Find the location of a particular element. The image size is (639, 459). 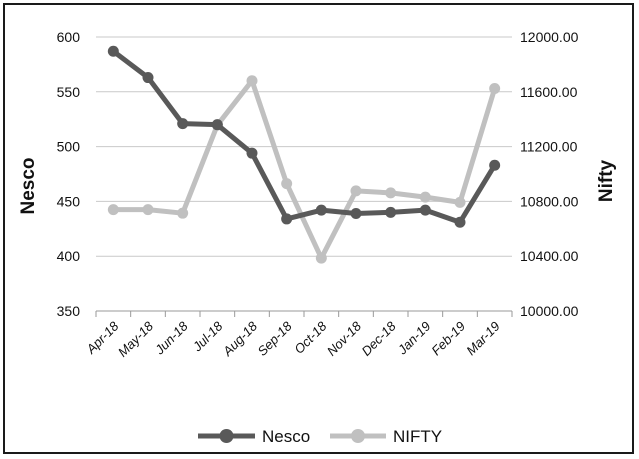

x-tick-label: Jun-18 is located at coordinates (171, 338).